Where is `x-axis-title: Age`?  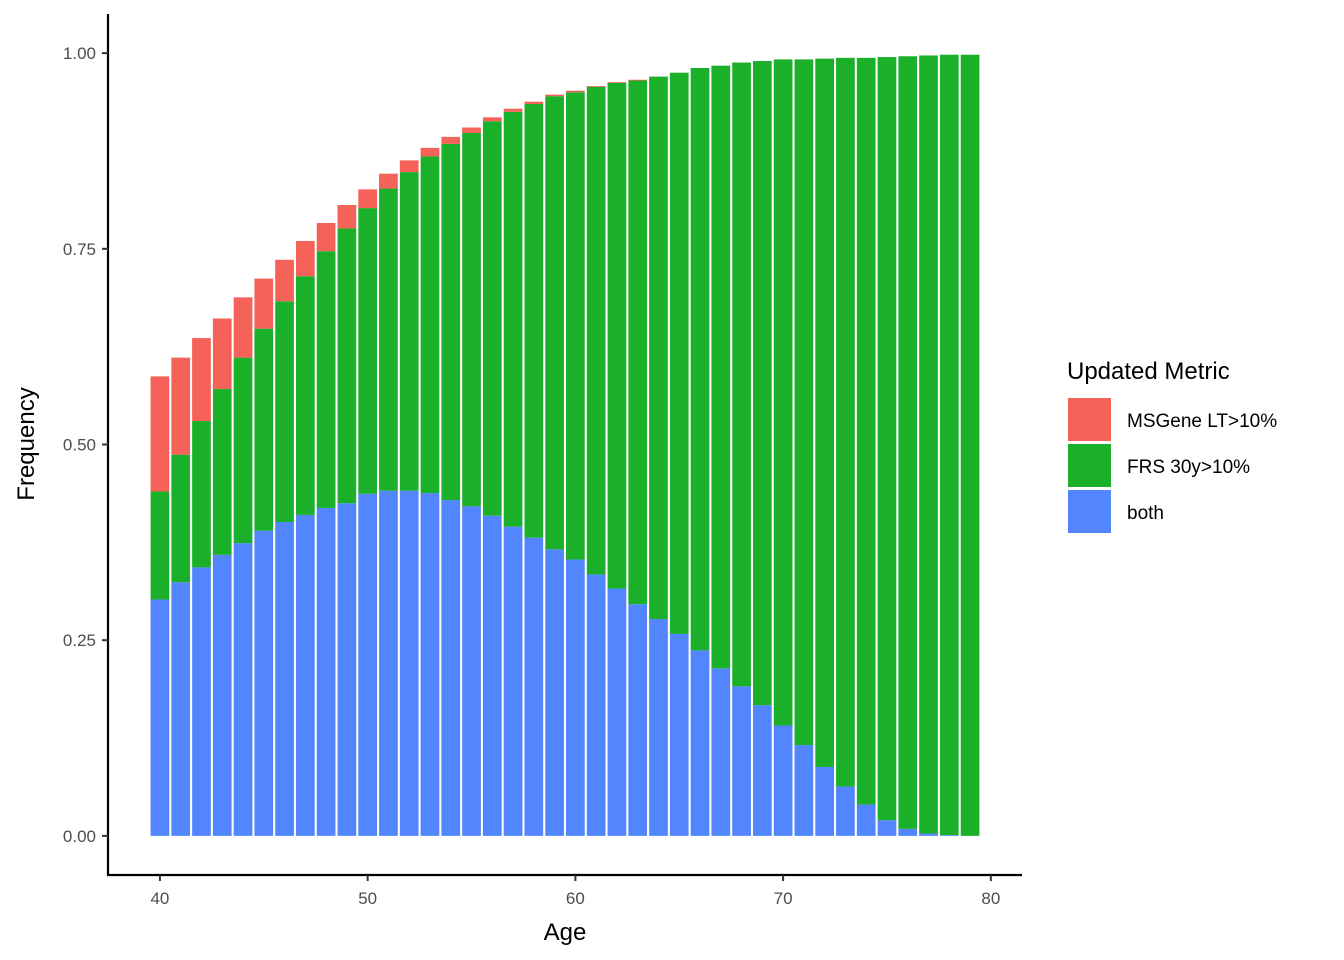 x-axis-title: Age is located at coordinates (565, 932).